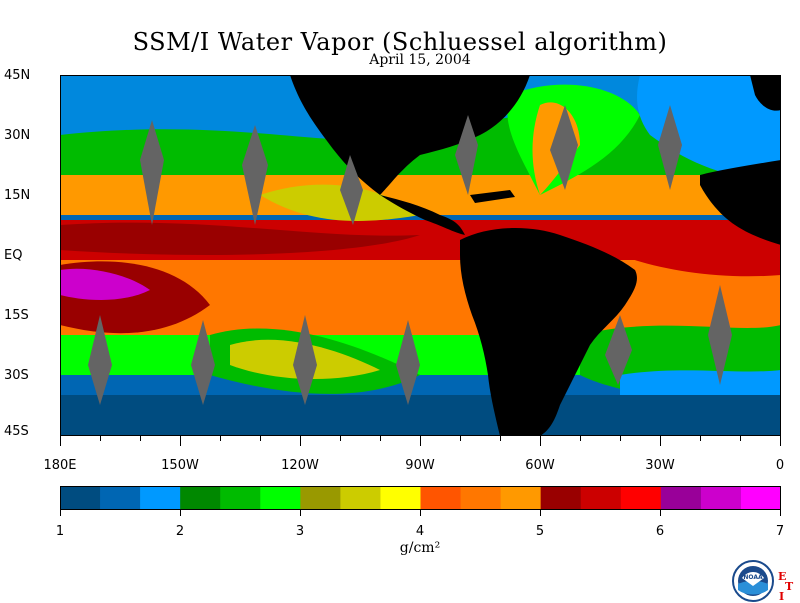  What do you see at coordinates (780, 531) in the screenshot?
I see `colorbar-tick-label: 7` at bounding box center [780, 531].